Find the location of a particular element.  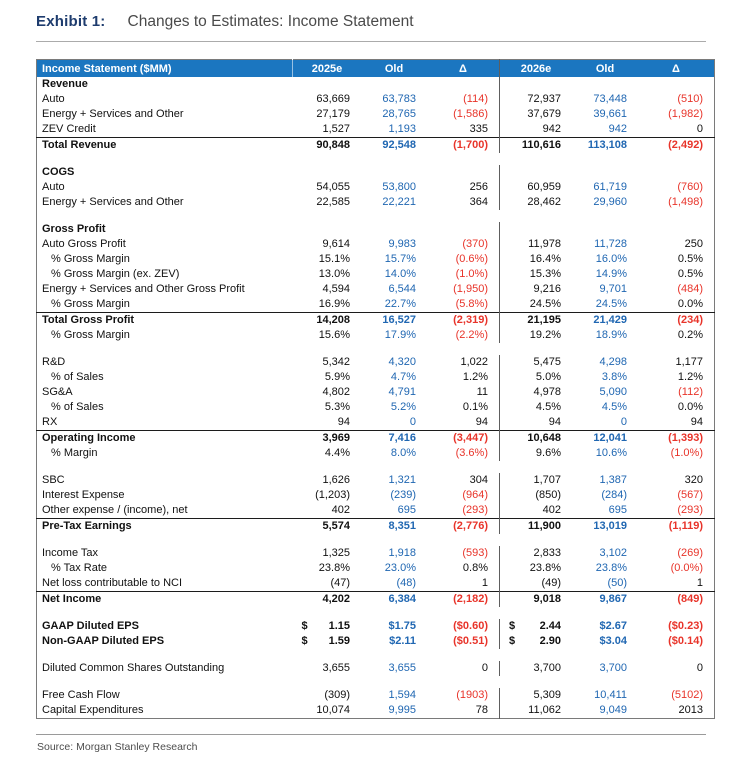

cell-2025e: 22,585 is located at coordinates (333, 202).